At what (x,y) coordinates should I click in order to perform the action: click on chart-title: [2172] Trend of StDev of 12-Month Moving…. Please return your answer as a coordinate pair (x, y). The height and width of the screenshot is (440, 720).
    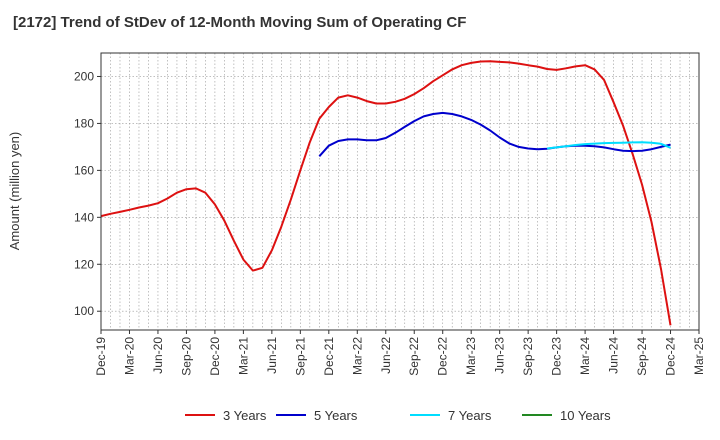
    Looking at the image, I should click on (240, 22).